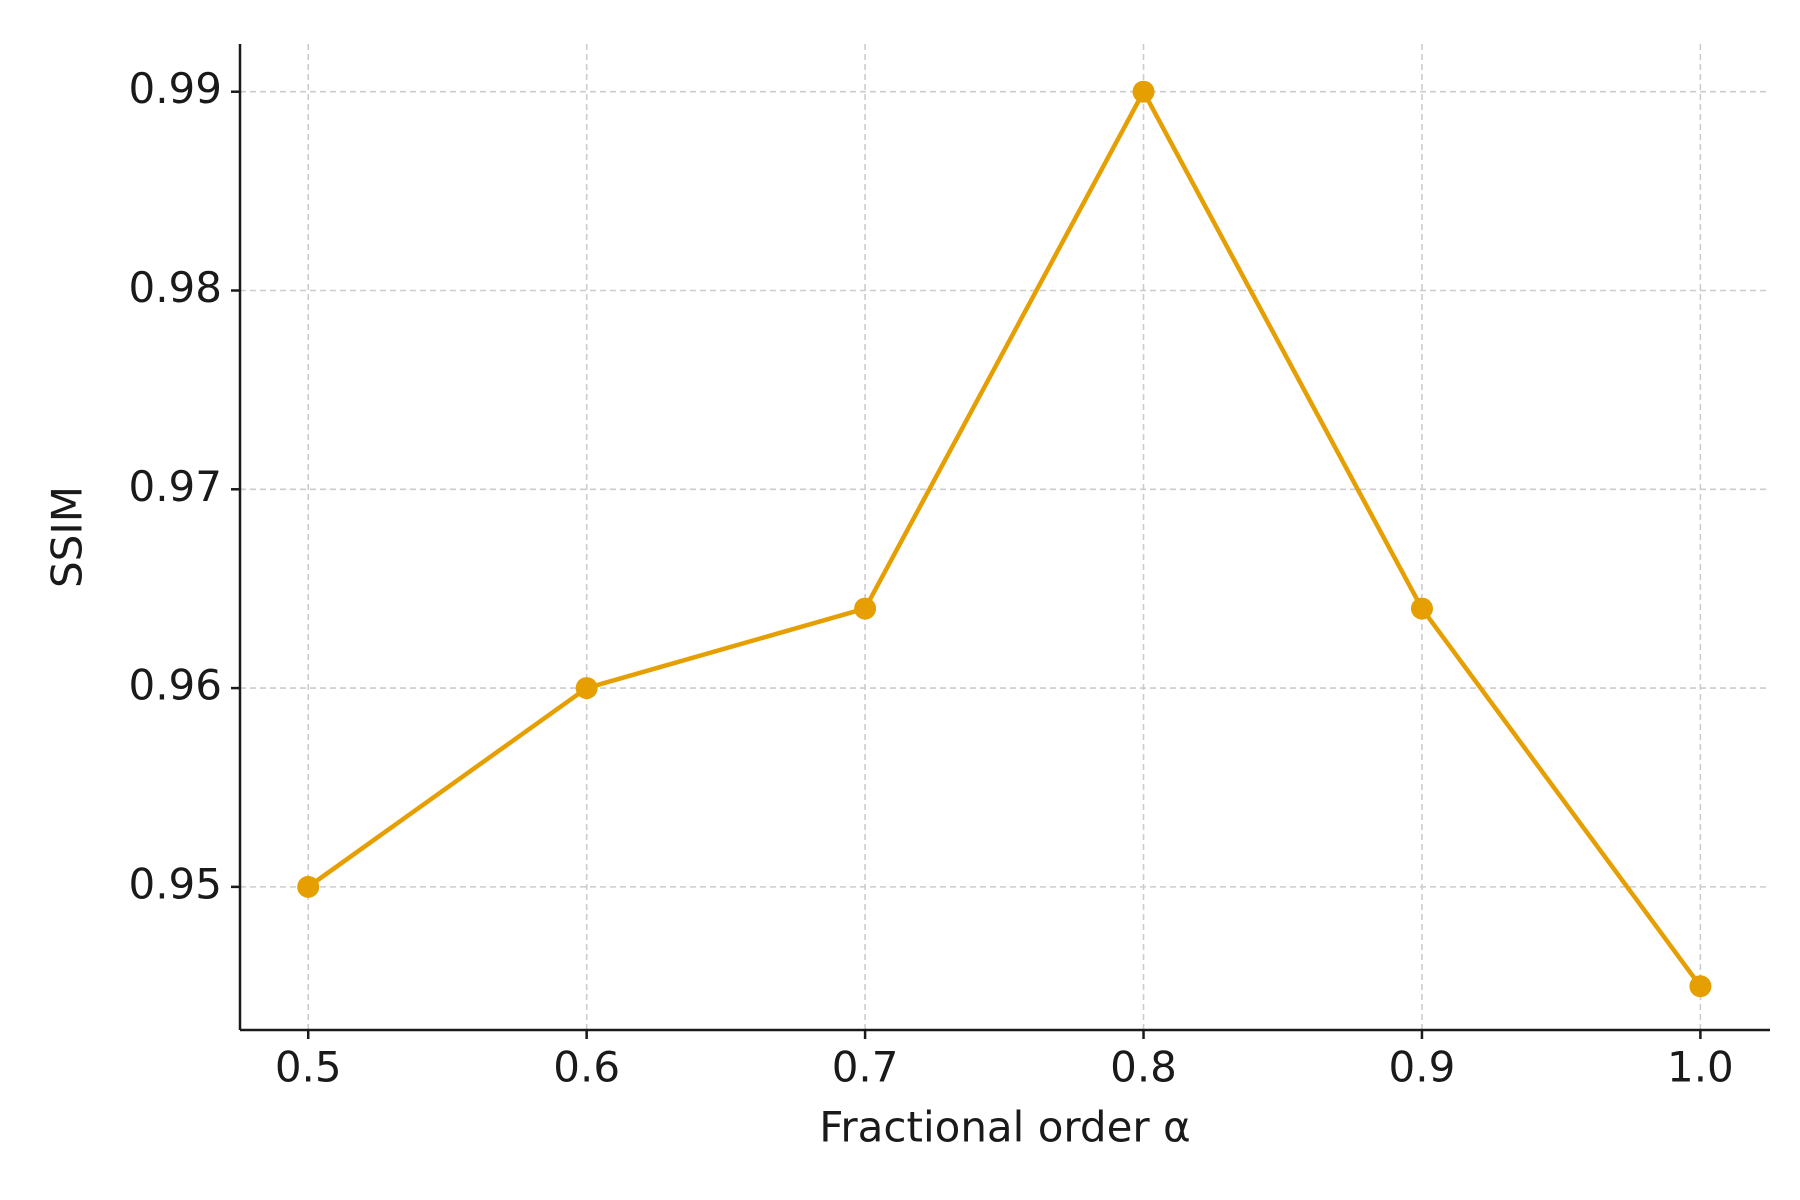  I want to click on y-tick-label: 0.98, so click(175, 287).